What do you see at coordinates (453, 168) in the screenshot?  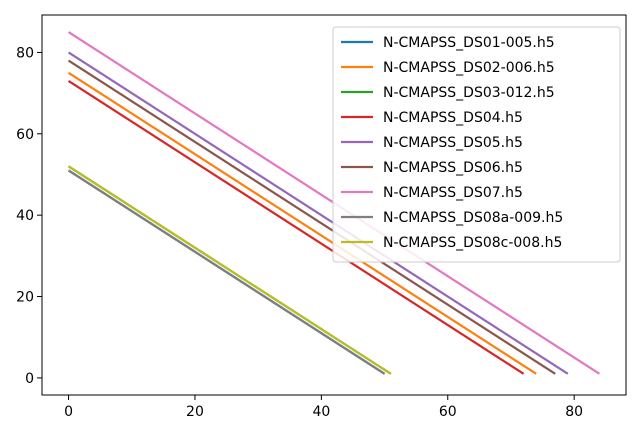 I see `legend-label: N-CMAPSS_DS06.h5` at bounding box center [453, 168].